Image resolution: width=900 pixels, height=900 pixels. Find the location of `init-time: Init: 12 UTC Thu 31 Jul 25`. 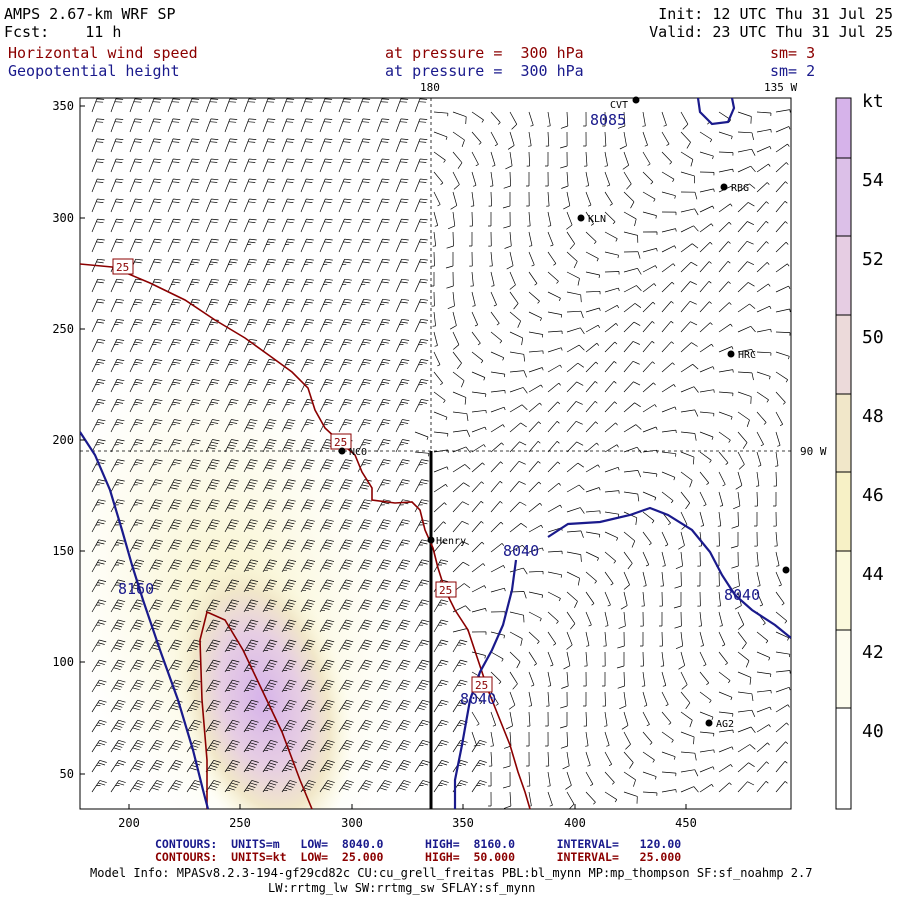

init-time: Init: 12 UTC Thu 31 Jul 25 is located at coordinates (775, 14).